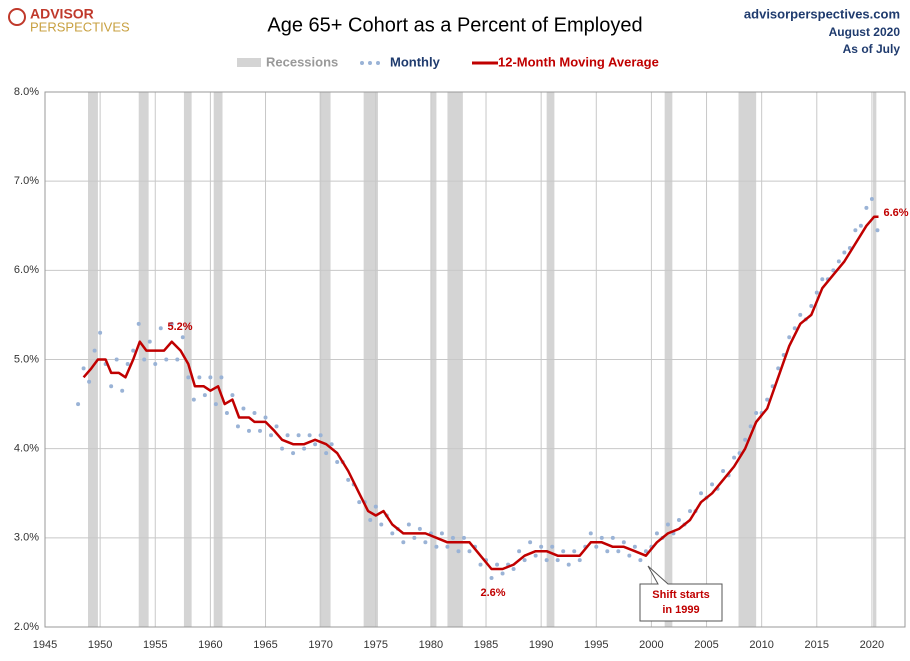 The width and height of the screenshot is (910, 661). What do you see at coordinates (865, 32) in the screenshot?
I see `source: August 2020` at bounding box center [865, 32].